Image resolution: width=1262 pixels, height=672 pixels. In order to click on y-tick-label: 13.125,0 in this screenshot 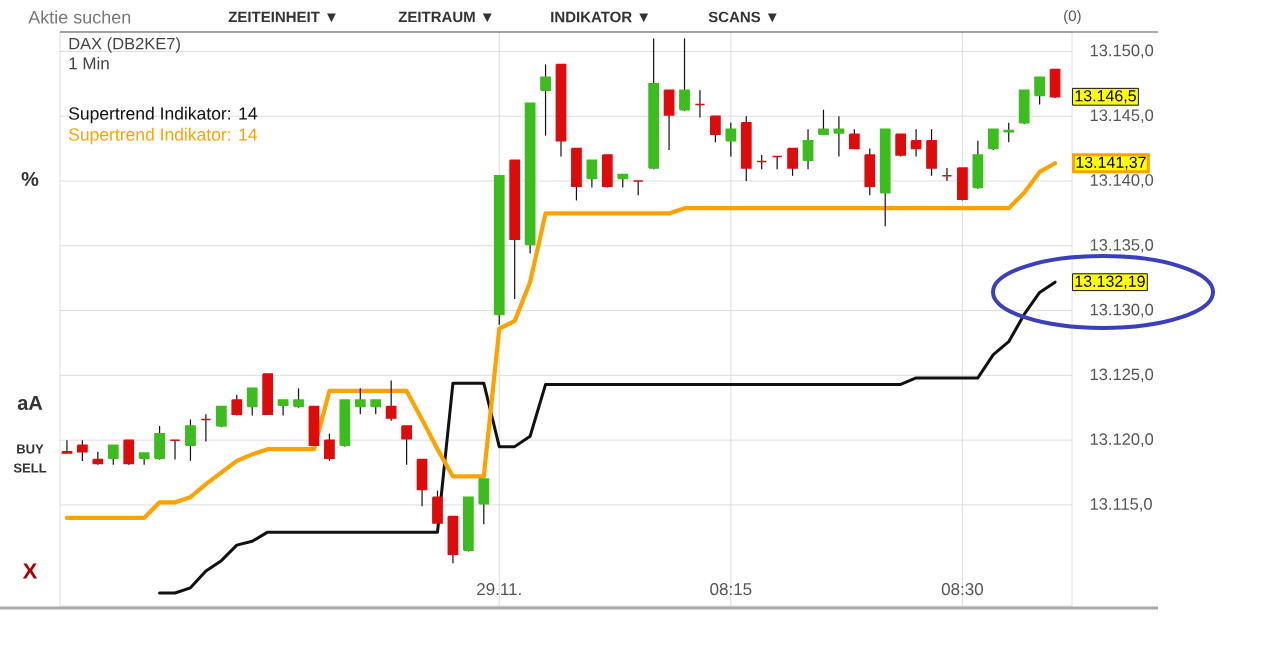, I will do `click(1122, 375)`.